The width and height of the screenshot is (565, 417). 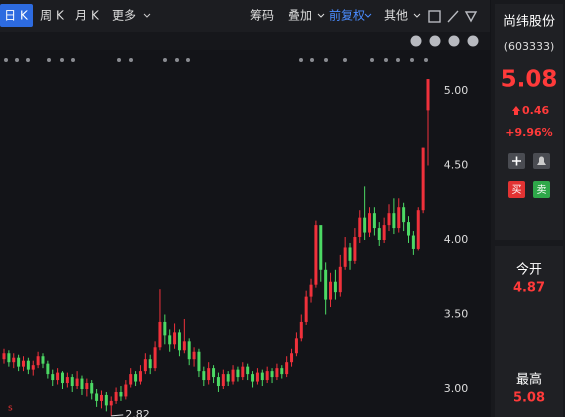 What do you see at coordinates (262, 16) in the screenshot?
I see `tool-tab: 筹码` at bounding box center [262, 16].